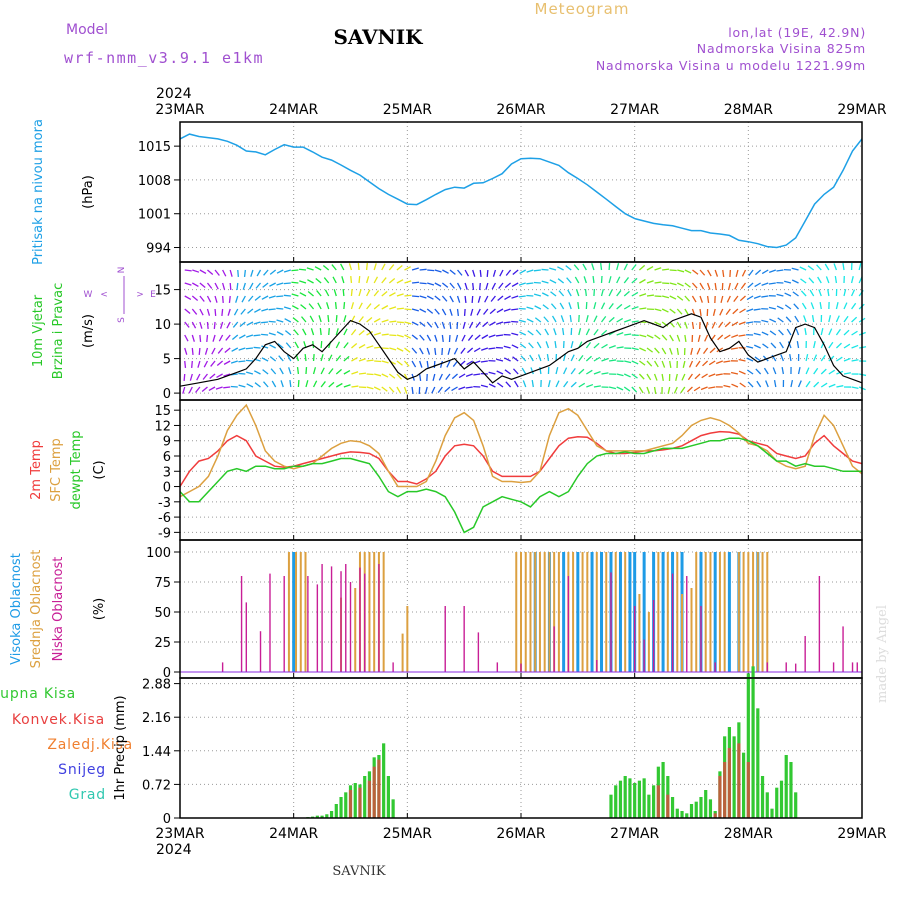  What do you see at coordinates (156, 785) in the screenshot?
I see `ytick-label: 0.72` at bounding box center [156, 785].